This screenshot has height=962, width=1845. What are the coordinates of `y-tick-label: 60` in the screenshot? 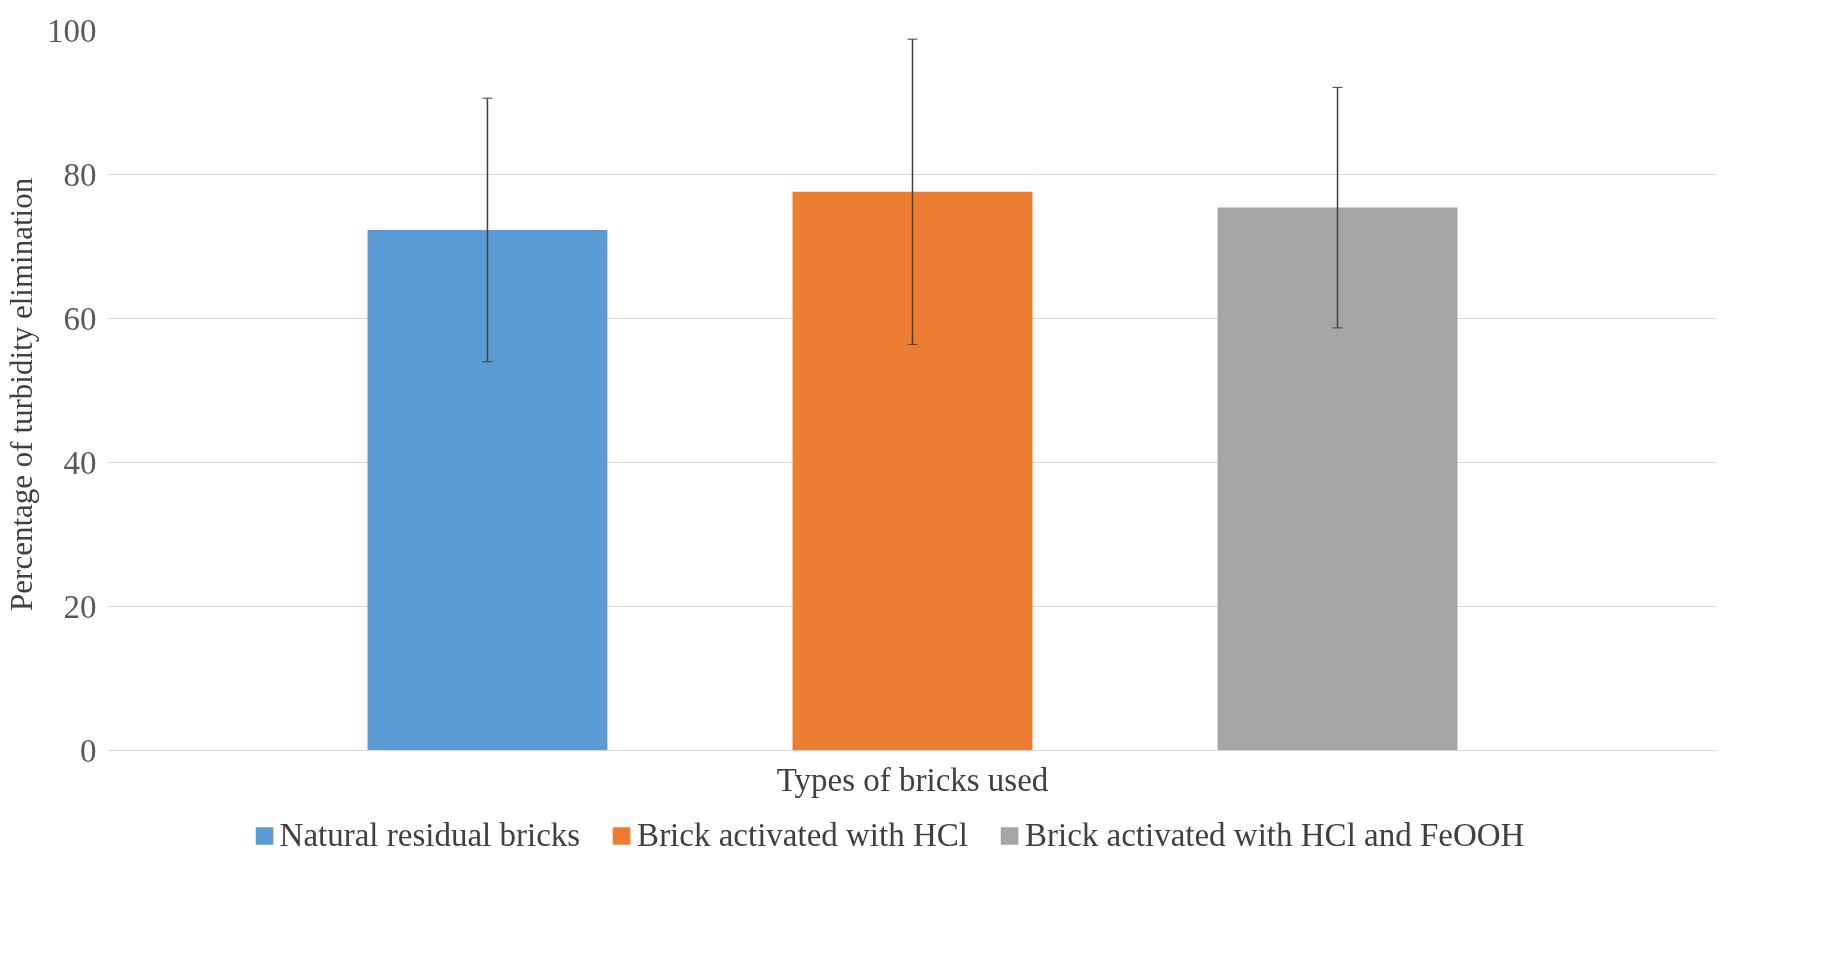 It's located at (80, 318).